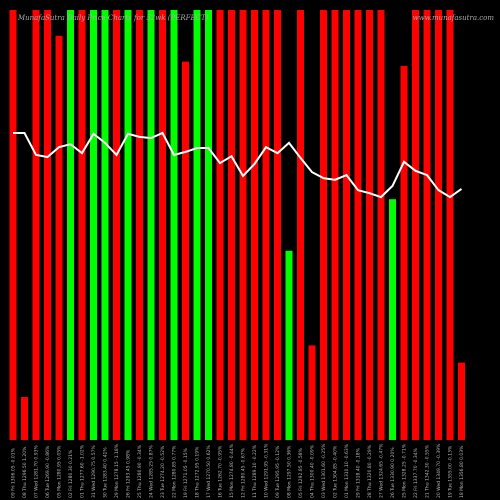  Describe the element at coordinates (267, 470) in the screenshot. I see `x-tick-label: 10 Wed 1291.95 -0.31%` at that location.